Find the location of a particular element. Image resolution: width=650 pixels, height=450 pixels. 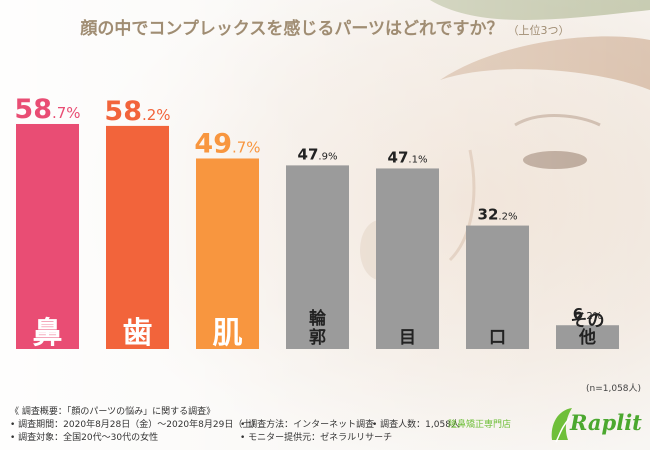

value-label-2: 58.2% is located at coordinates (137, 111).